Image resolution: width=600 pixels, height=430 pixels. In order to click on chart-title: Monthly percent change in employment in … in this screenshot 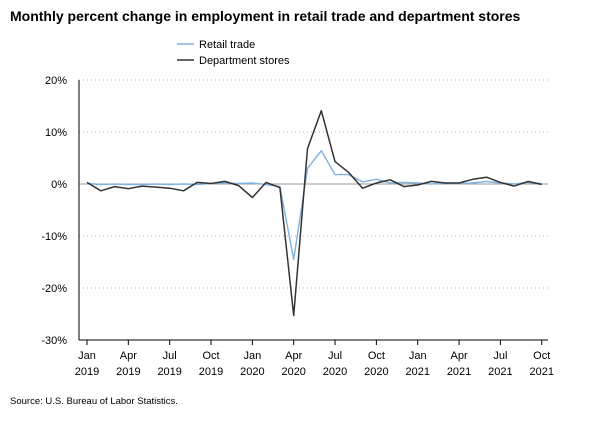, I will do `click(265, 16)`.